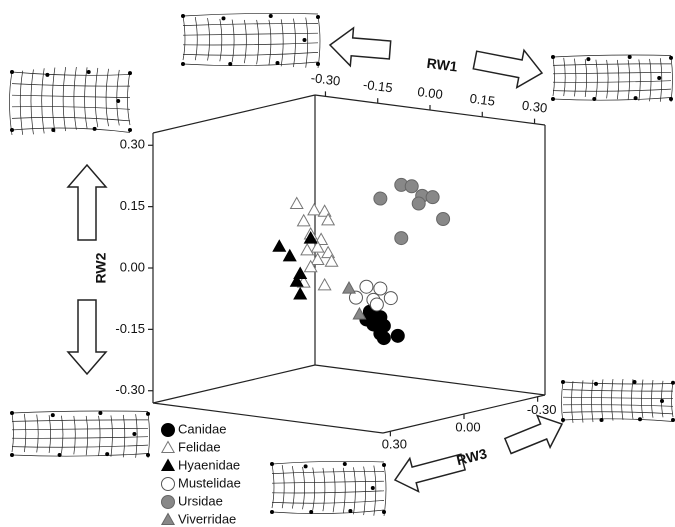 The width and height of the screenshot is (675, 527). What do you see at coordinates (130, 328) in the screenshot?
I see `y-tick-label: -0.15` at bounding box center [130, 328].